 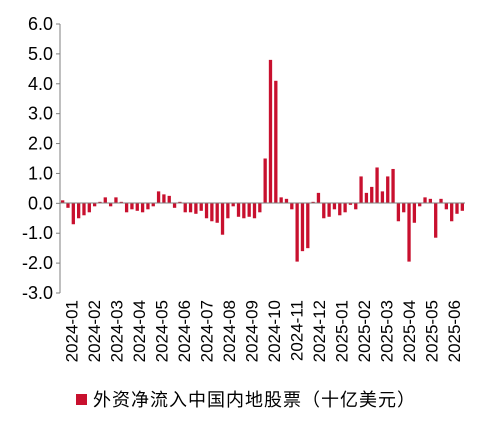 I want to click on x-tick-label: 2024-12, so click(x=319, y=331).